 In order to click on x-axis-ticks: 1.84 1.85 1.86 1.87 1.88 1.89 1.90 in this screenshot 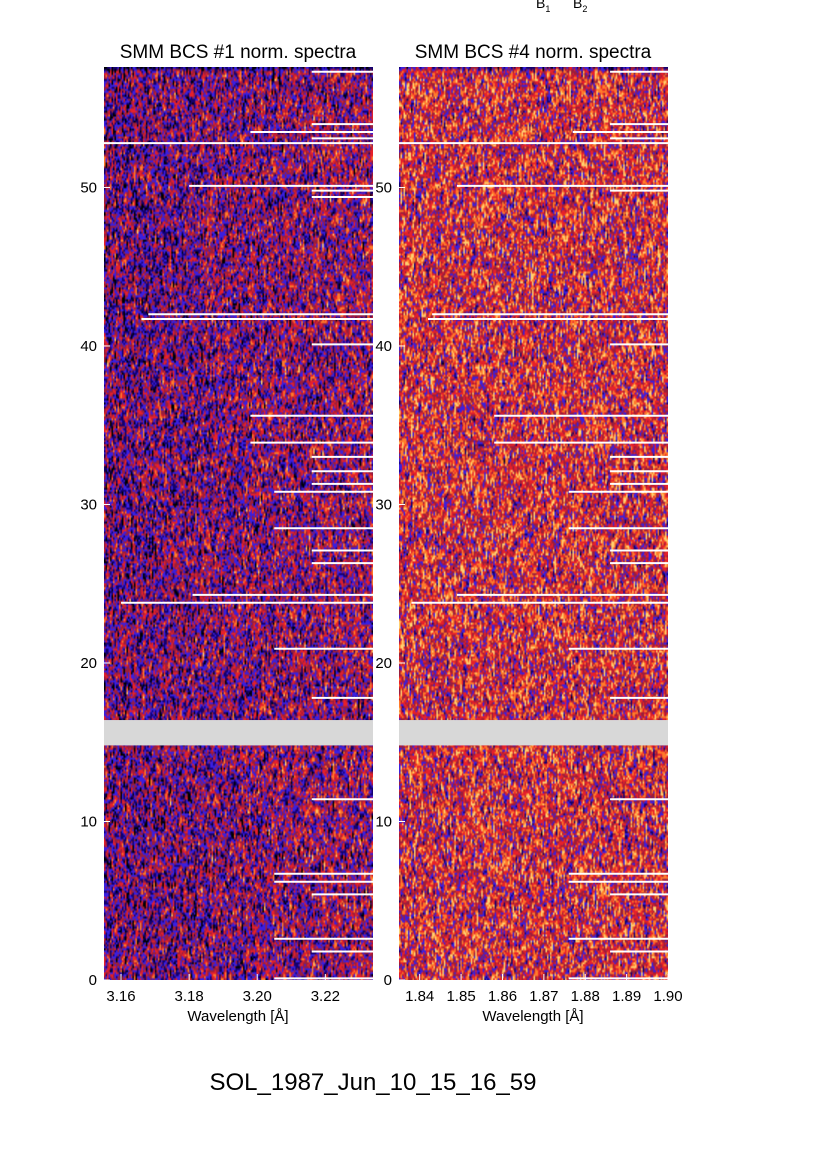, I will do `click(544, 989)`.